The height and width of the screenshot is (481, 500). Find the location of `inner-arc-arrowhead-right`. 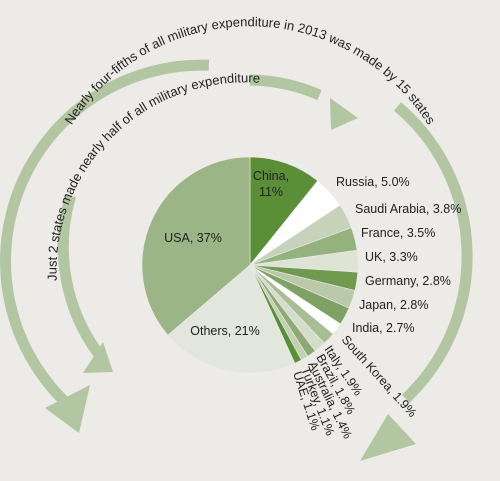

inner-arc-arrowhead-right is located at coordinates (344, 114).